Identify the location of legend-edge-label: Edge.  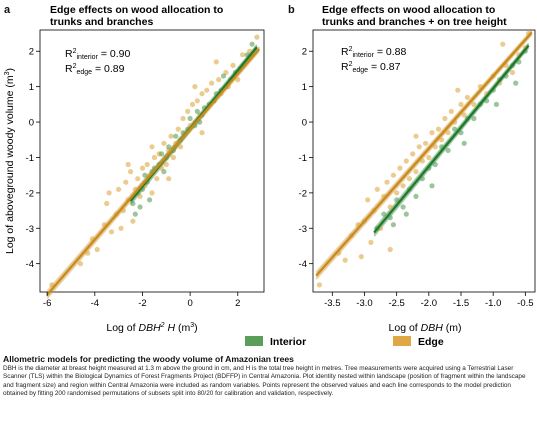
(431, 342).